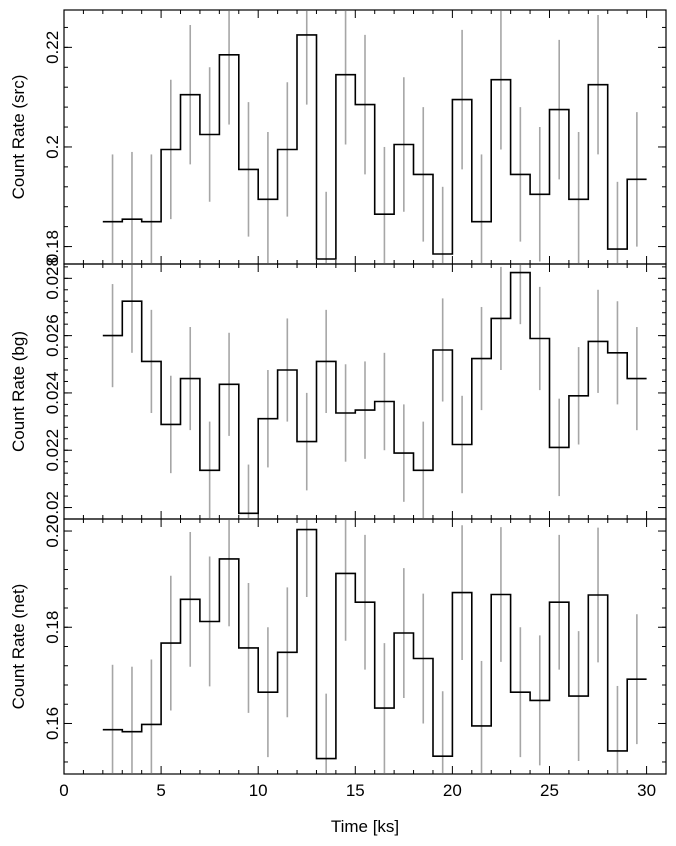 Image resolution: width=676 pixels, height=846 pixels. I want to click on x-tick-label: 20, so click(452, 790).